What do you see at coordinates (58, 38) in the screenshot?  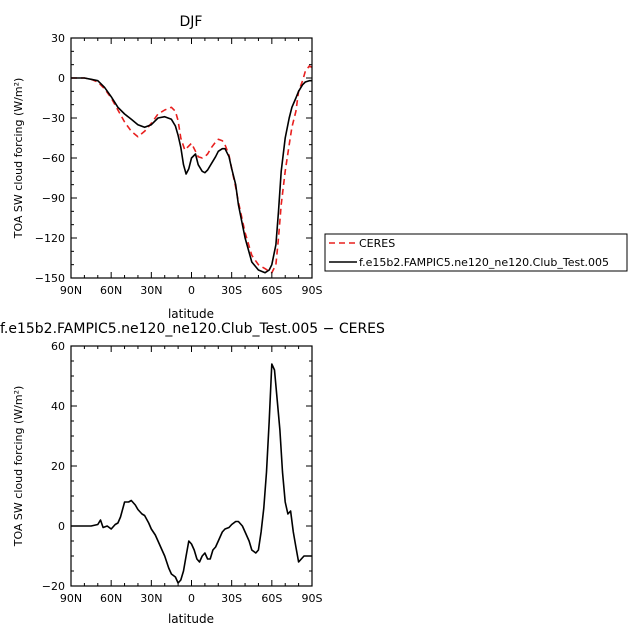 I see `panel-0-ytick-label: 30` at bounding box center [58, 38].